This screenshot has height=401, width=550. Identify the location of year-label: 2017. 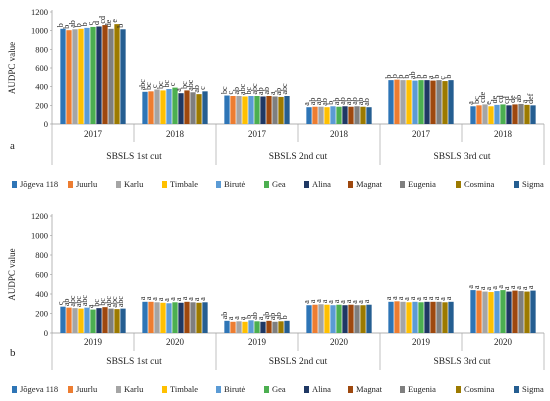
(421, 134).